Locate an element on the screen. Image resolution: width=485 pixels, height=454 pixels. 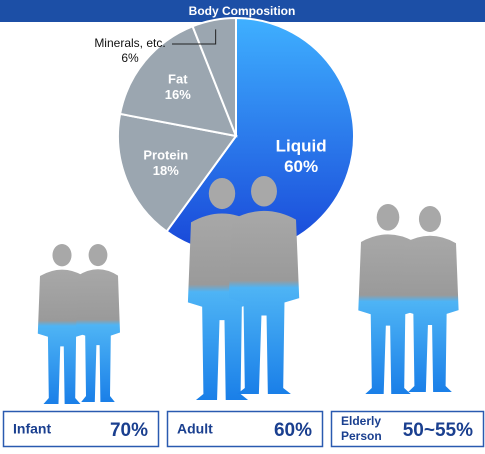
slice-label: Minerals, etc. is located at coordinates (129, 43).